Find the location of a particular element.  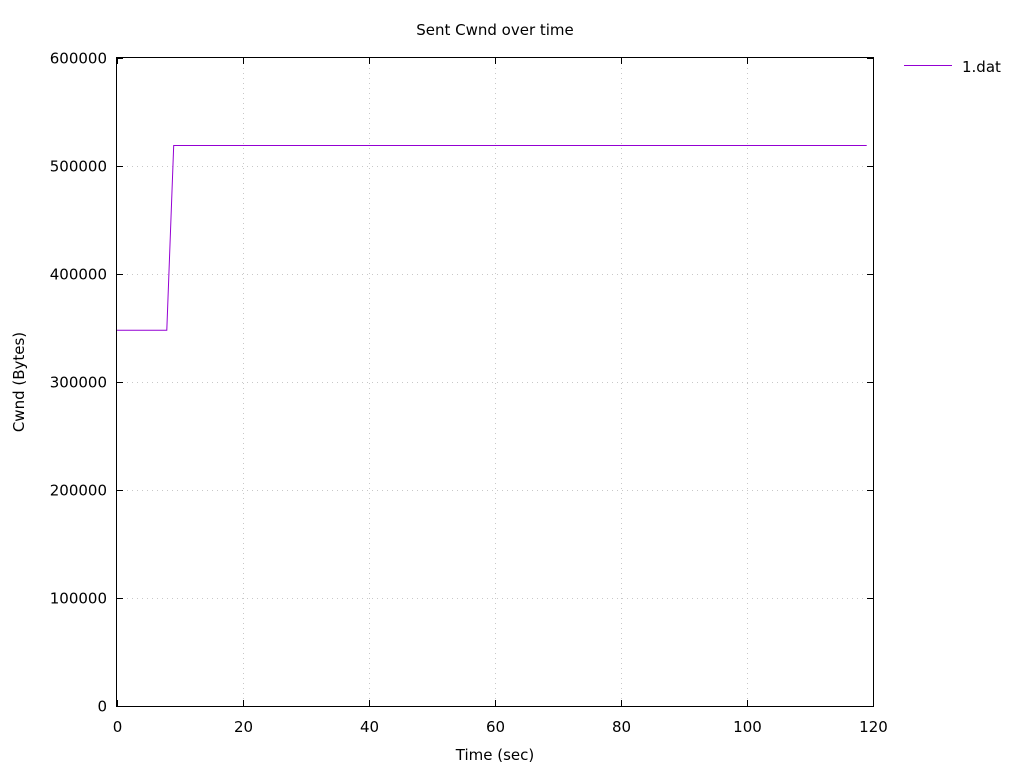

x-tick-label: 80 is located at coordinates (621, 727).